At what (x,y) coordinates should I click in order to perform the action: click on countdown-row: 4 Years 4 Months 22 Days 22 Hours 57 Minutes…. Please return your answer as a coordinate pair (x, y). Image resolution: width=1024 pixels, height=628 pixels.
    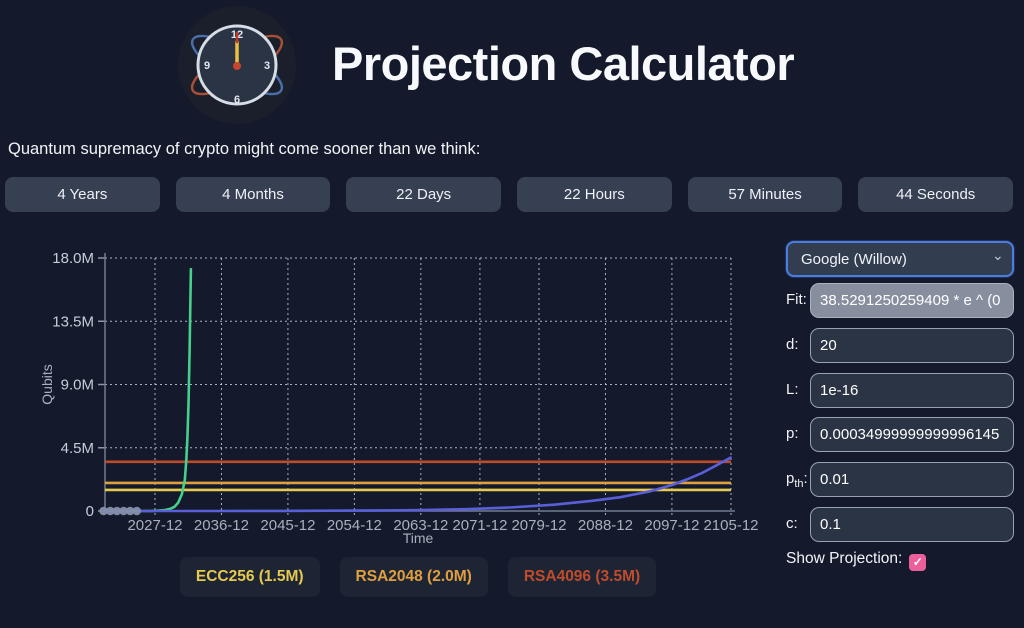
    Looking at the image, I should click on (509, 194).